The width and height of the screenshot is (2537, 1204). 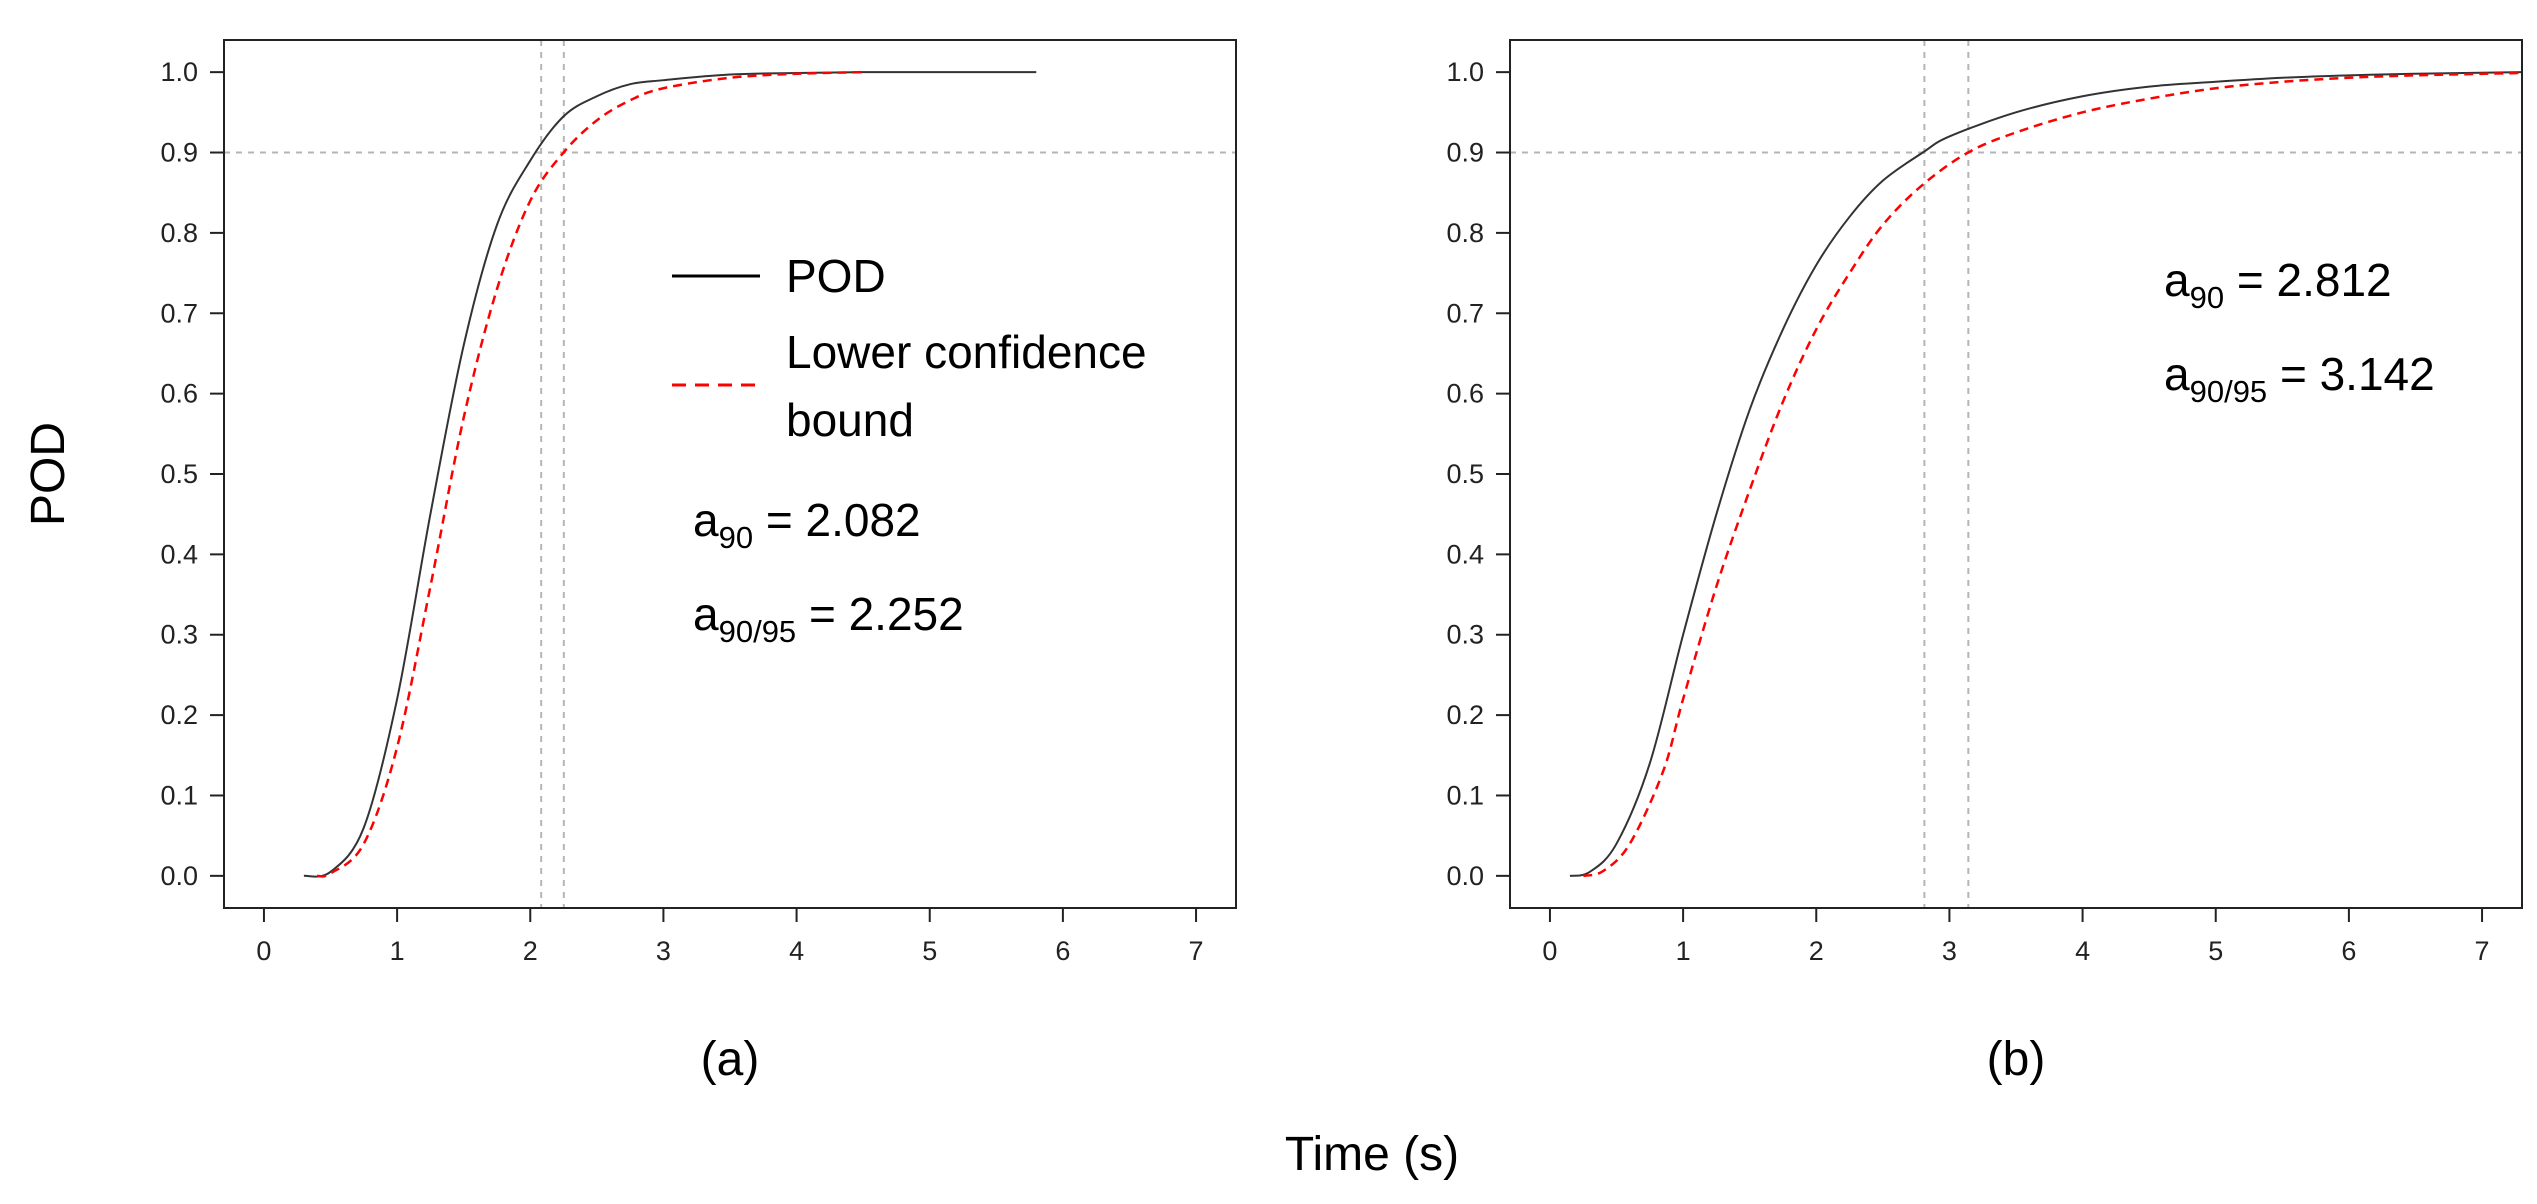 What do you see at coordinates (179, 313) in the screenshot?
I see `panel-a-y-tick-label: 0.7` at bounding box center [179, 313].